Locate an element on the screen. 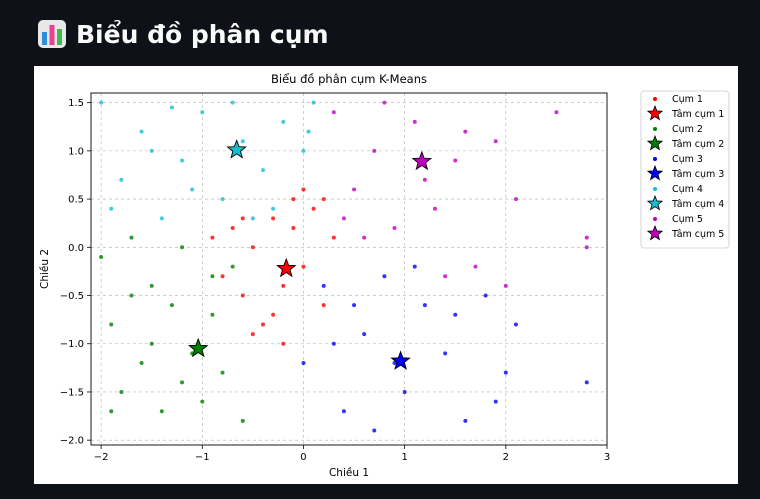  legend-cluster-2-label: Cụm 2 is located at coordinates (687, 129).